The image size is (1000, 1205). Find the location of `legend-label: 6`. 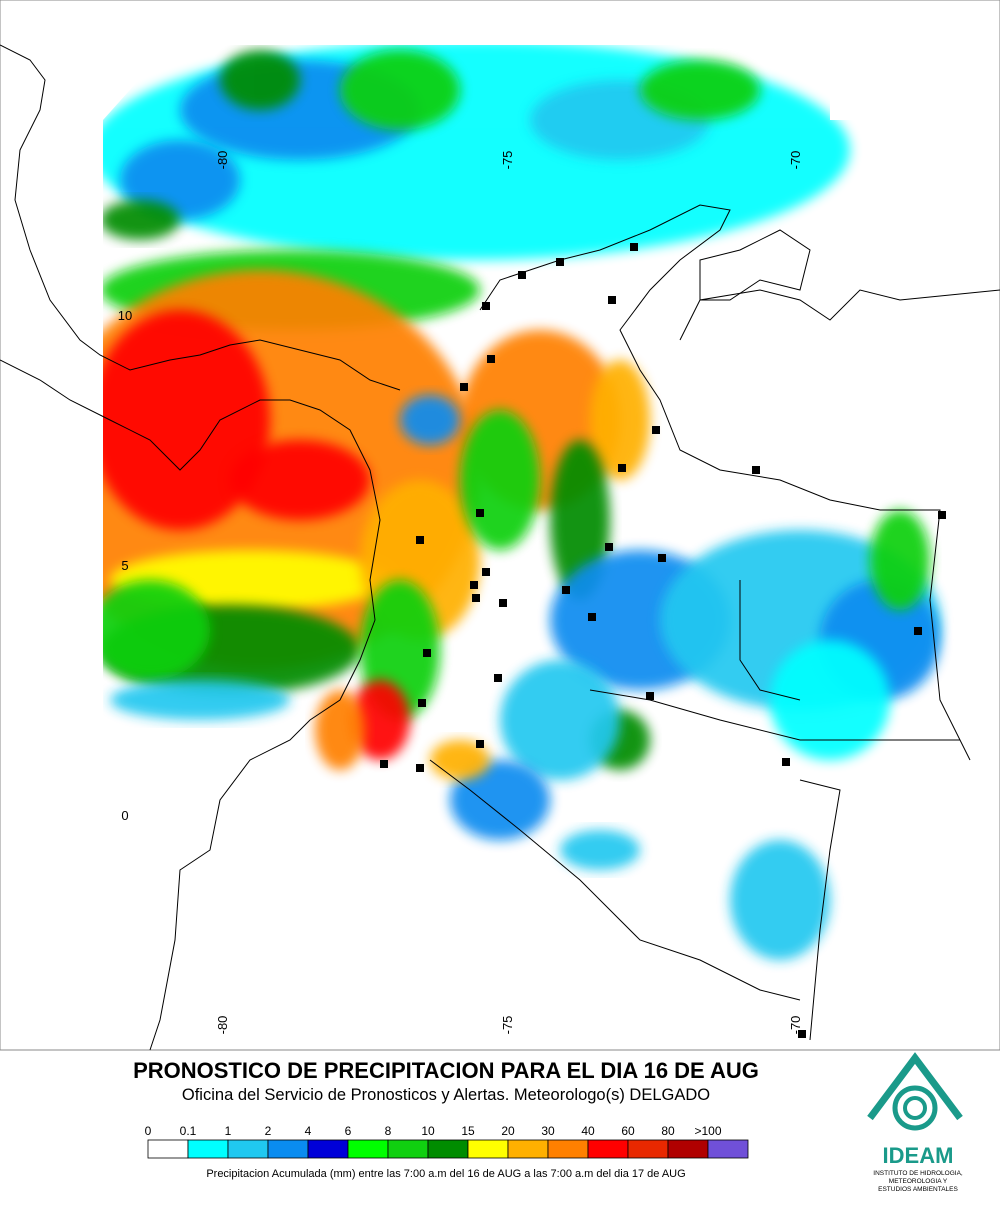

legend-label: 6 is located at coordinates (348, 1131).